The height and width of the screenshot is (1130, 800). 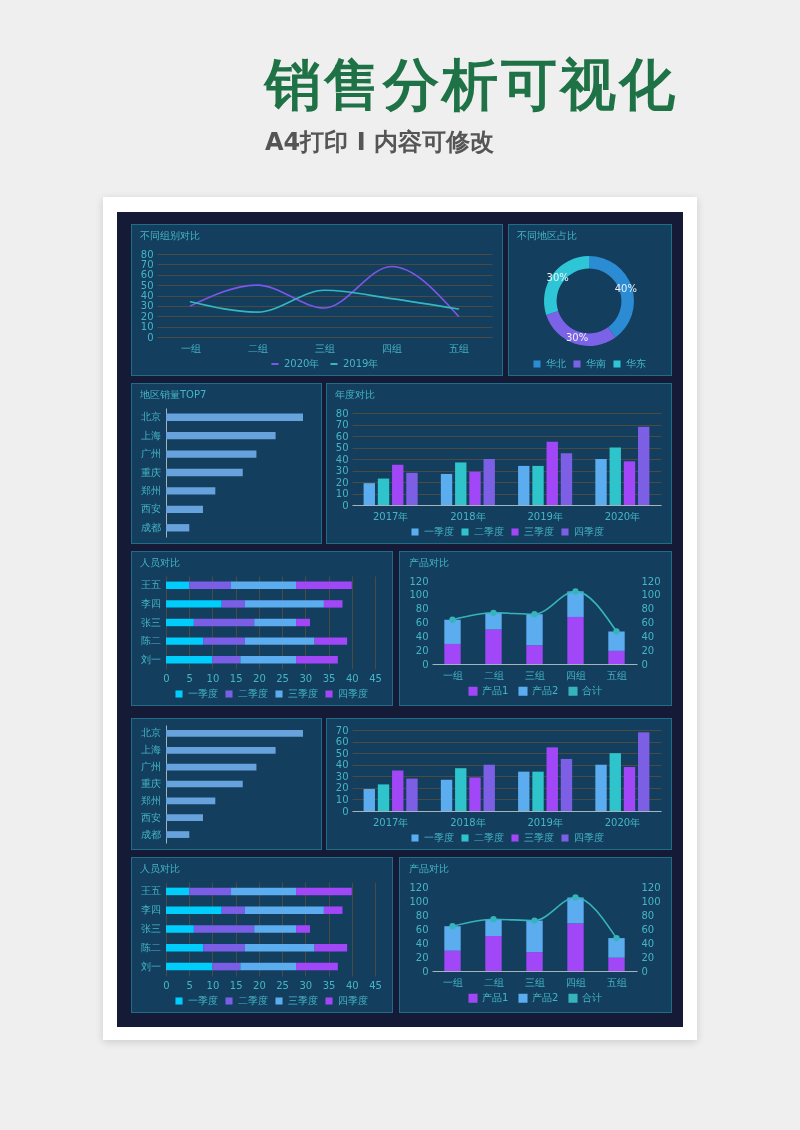 I want to click on x-tick-label: 25, so click(x=282, y=678).